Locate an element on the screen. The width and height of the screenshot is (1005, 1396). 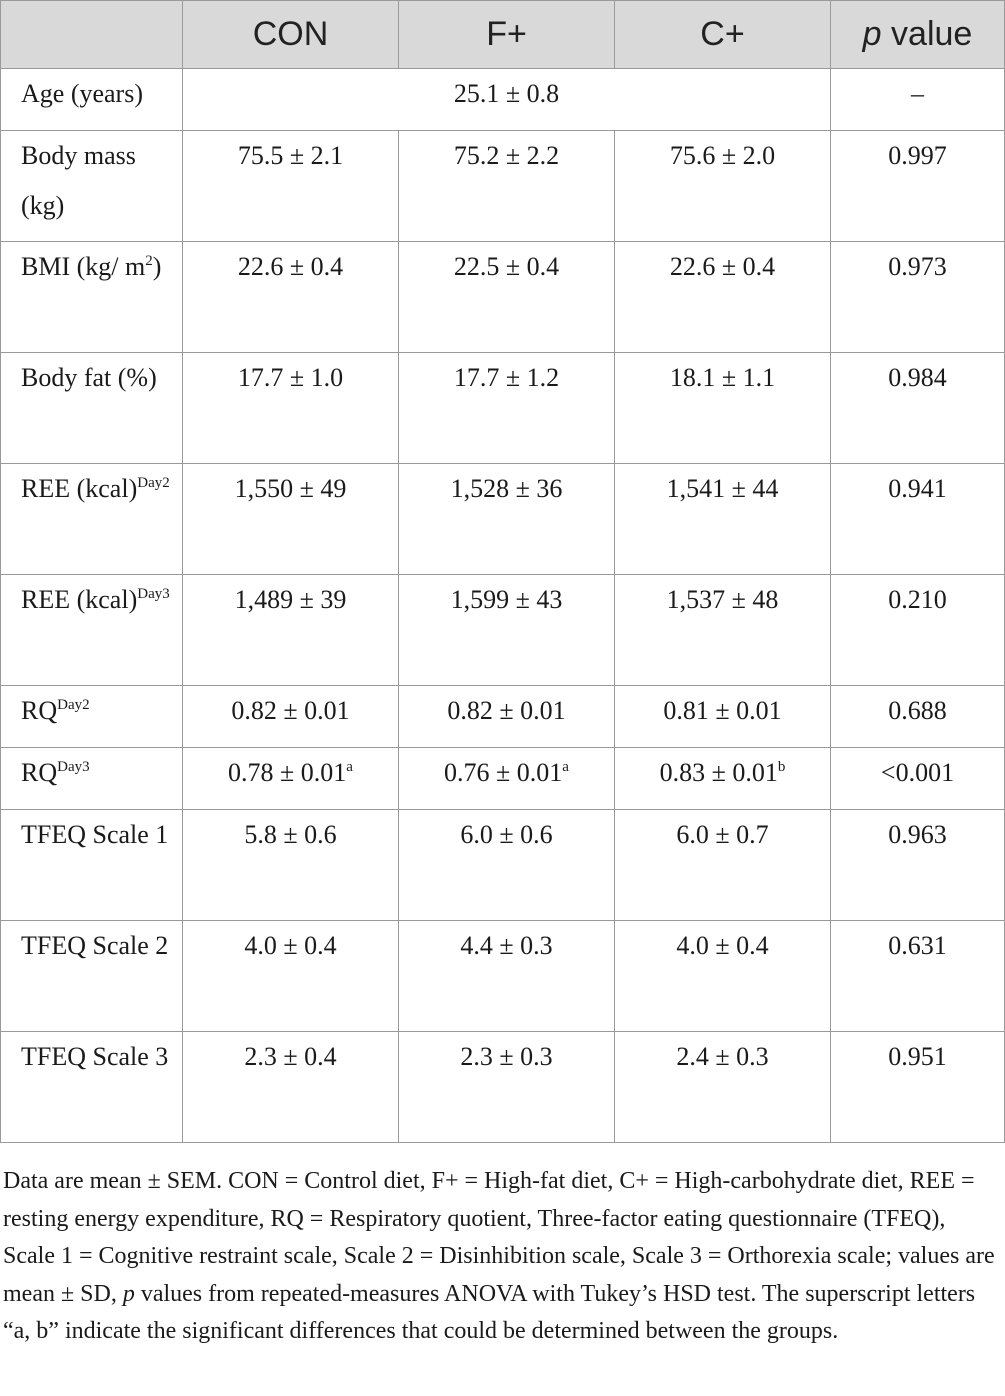
p-value-cell: 0.688 is located at coordinates (917, 716).